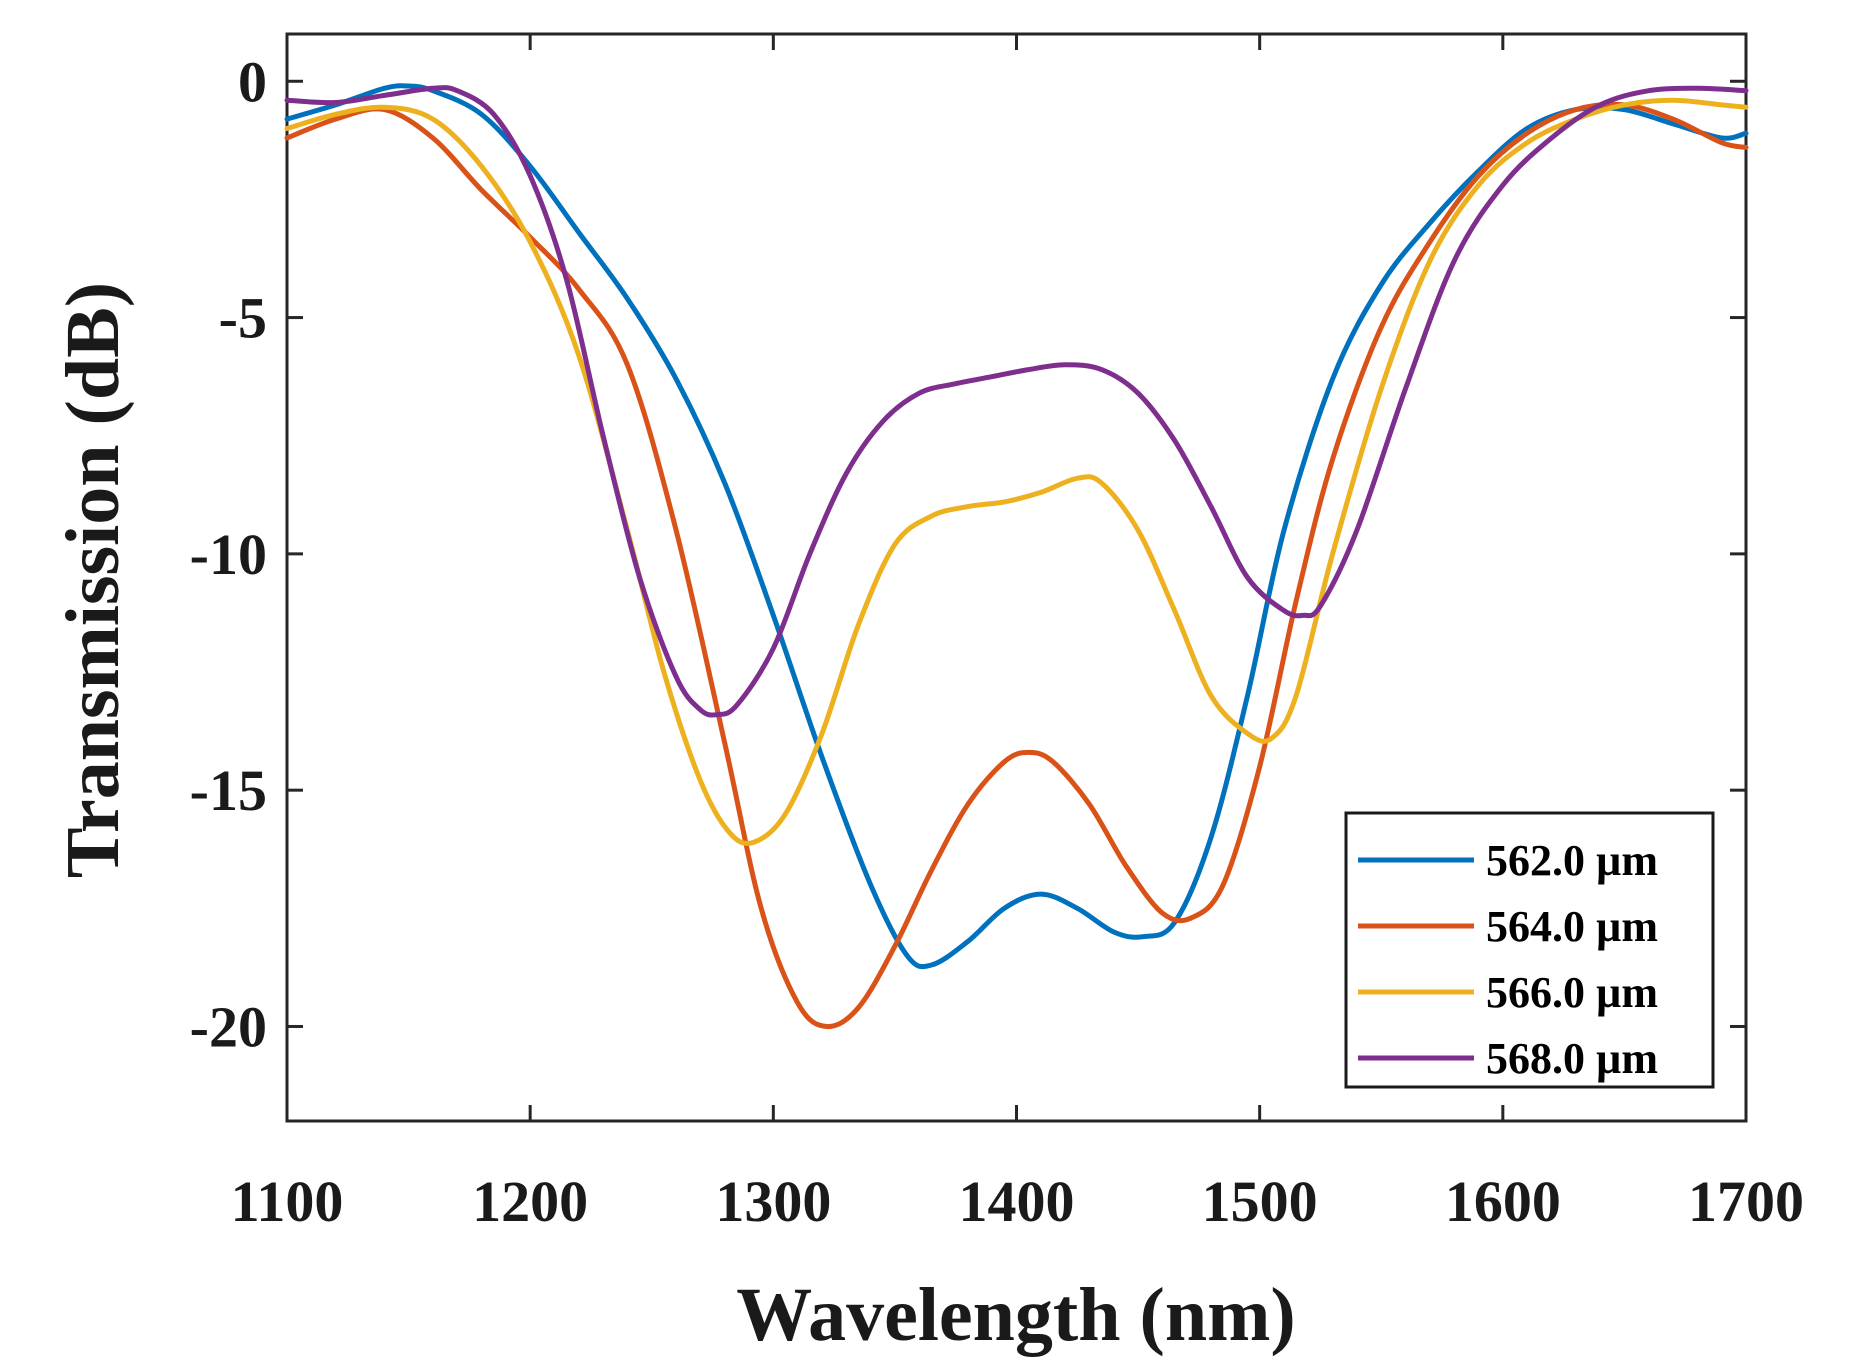  Describe the element at coordinates (1260, 1201) in the screenshot. I see `x-tick-label: 1500` at that location.